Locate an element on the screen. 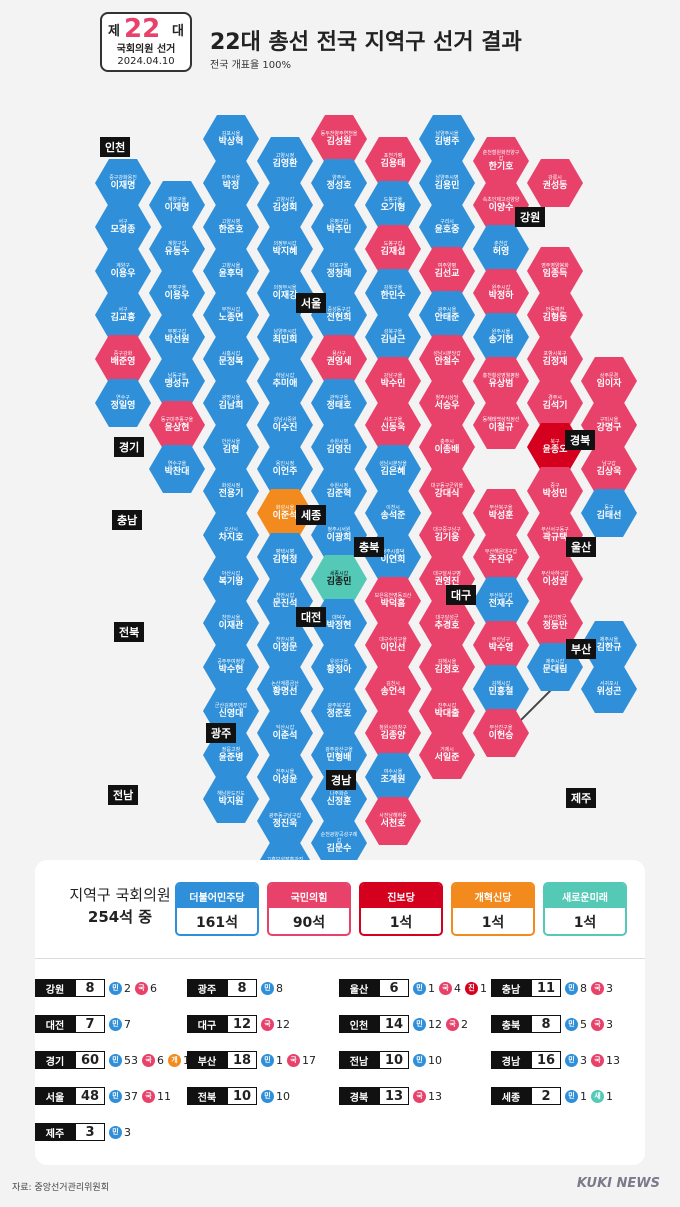 Image resolution: width=680 pixels, height=1207 pixels. winner-name: 정진욱 is located at coordinates (285, 823).